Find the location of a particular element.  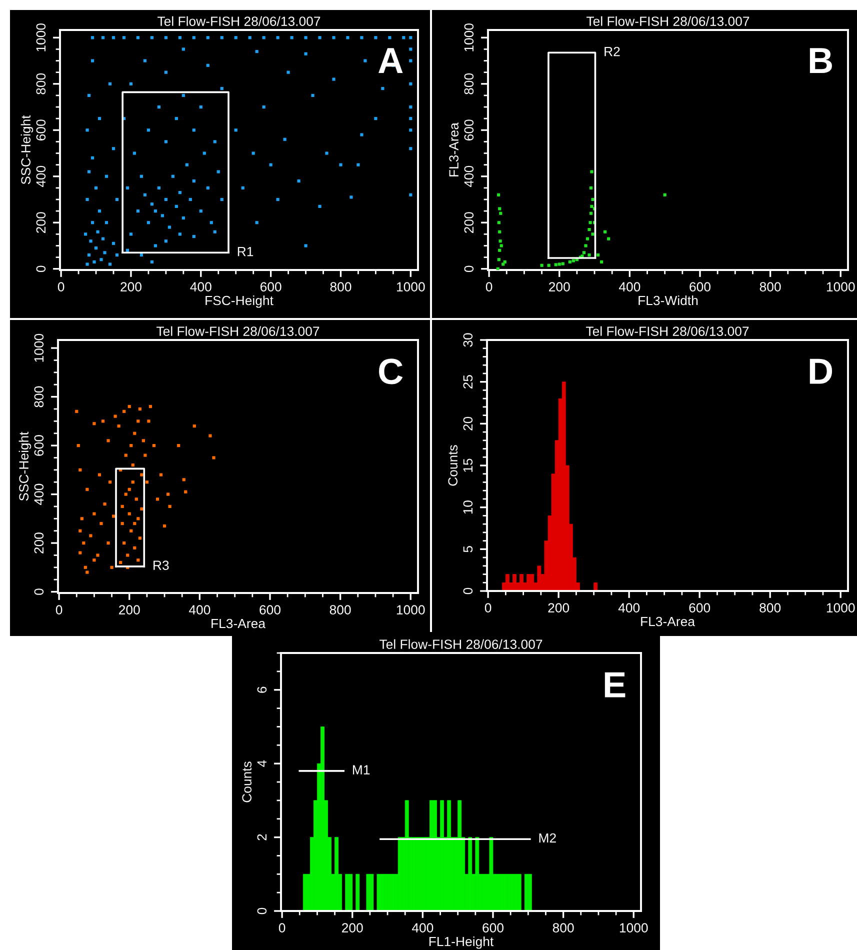

y-tick-label: 5 is located at coordinates (468, 549).